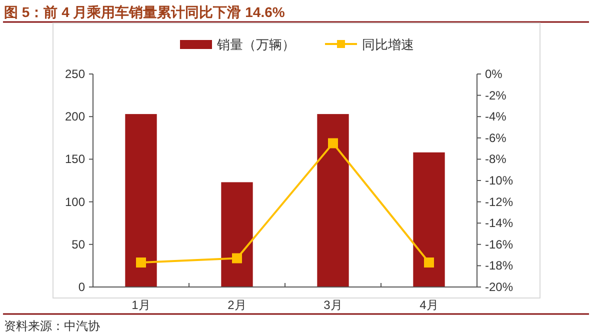 This screenshot has width=592, height=336. Describe the element at coordinates (82, 287) in the screenshot. I see `y-tick-label: 0` at that location.